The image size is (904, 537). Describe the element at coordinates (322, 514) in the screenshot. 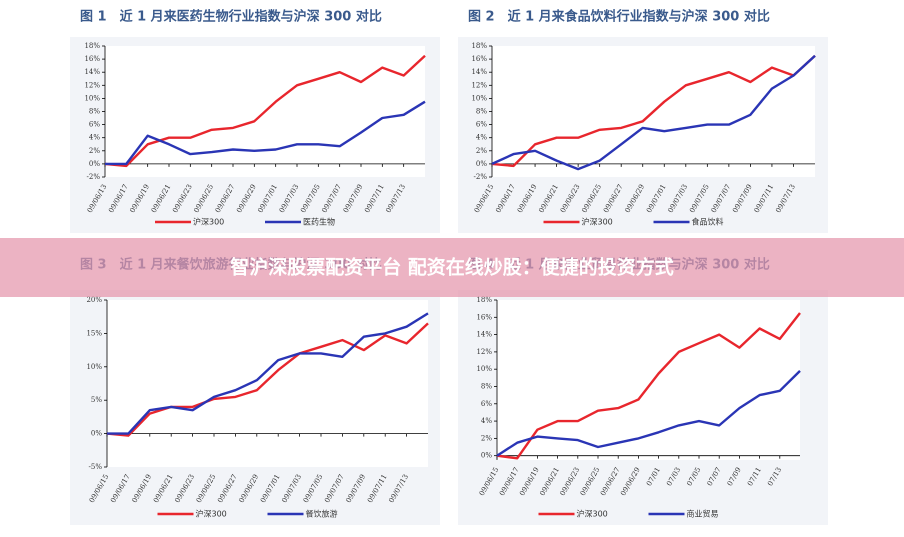

I see `legend-label: 餐饮旅游` at that location.